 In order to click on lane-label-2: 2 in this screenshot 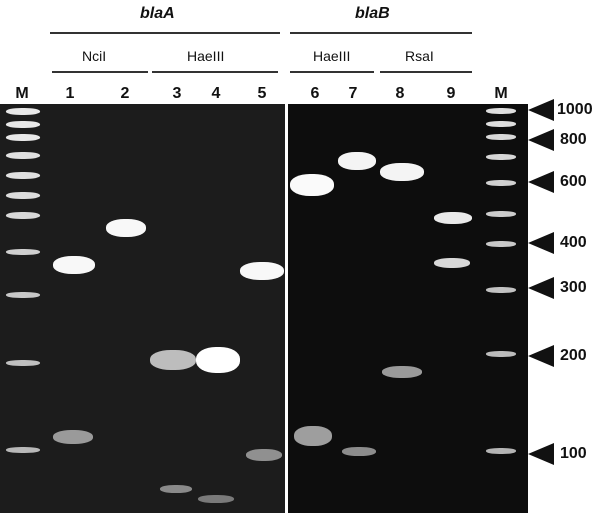, I will do `click(125, 93)`.